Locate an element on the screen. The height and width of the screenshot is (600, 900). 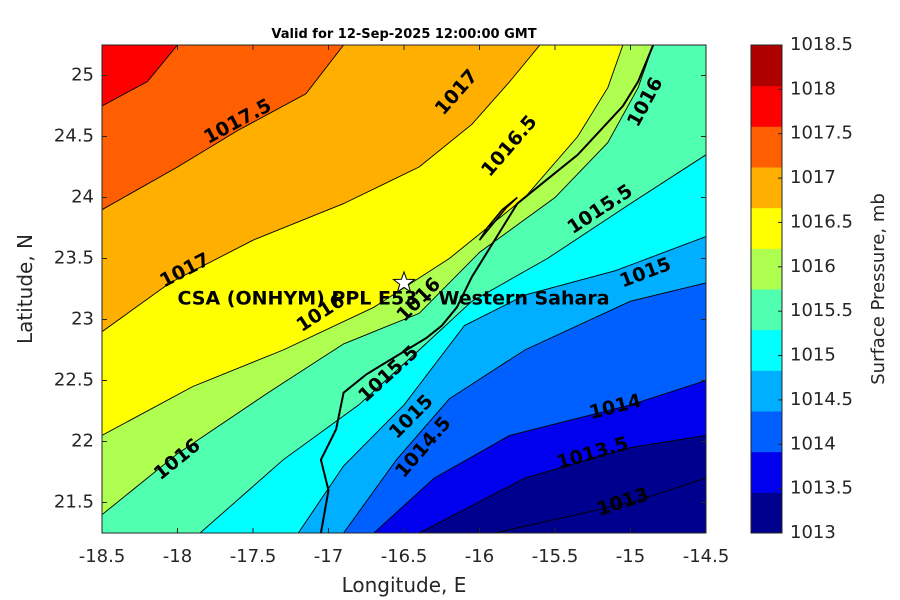
station-star-icon is located at coordinates (404, 281).